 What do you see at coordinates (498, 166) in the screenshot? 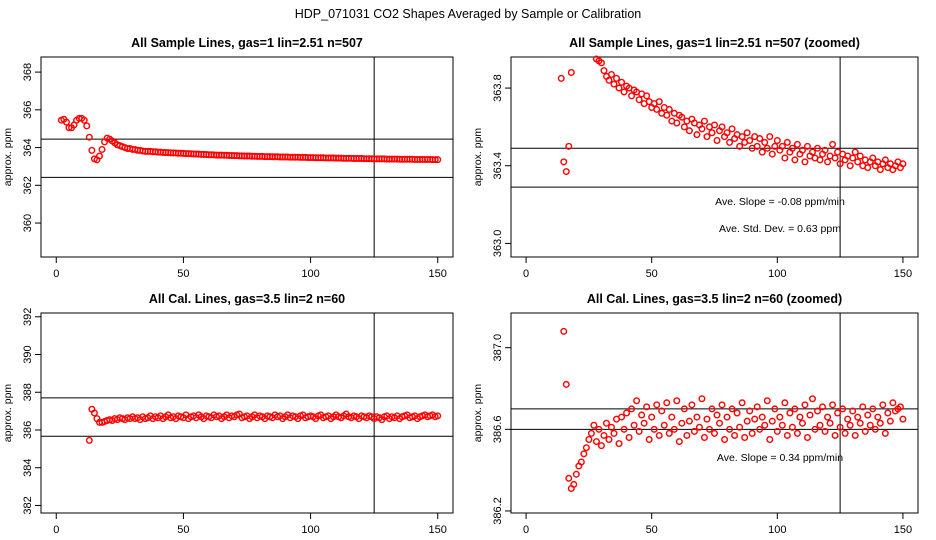
I see `y-tick-label: 363.4` at bounding box center [498, 166].